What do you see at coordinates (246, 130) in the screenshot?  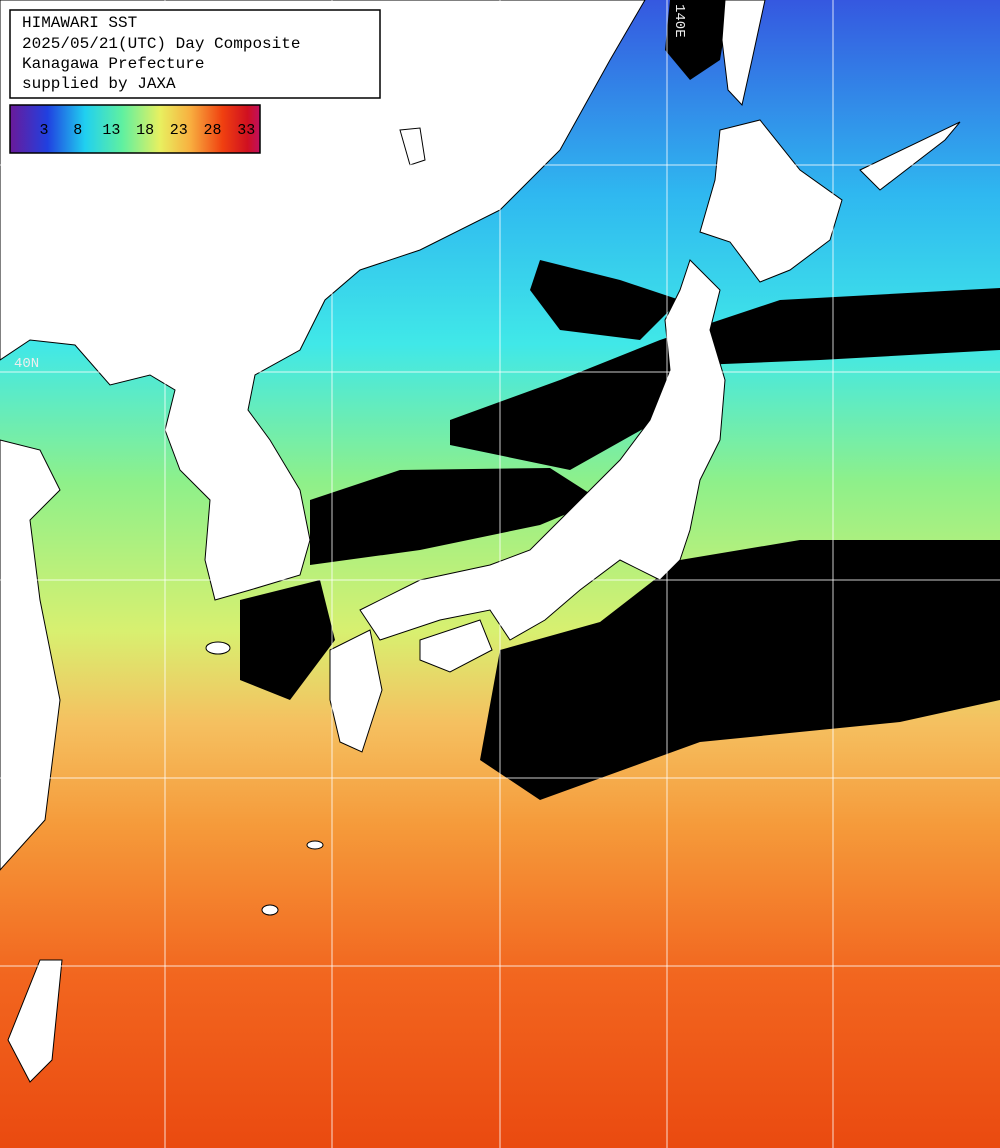 I see `legend-tick-label: 33` at bounding box center [246, 130].